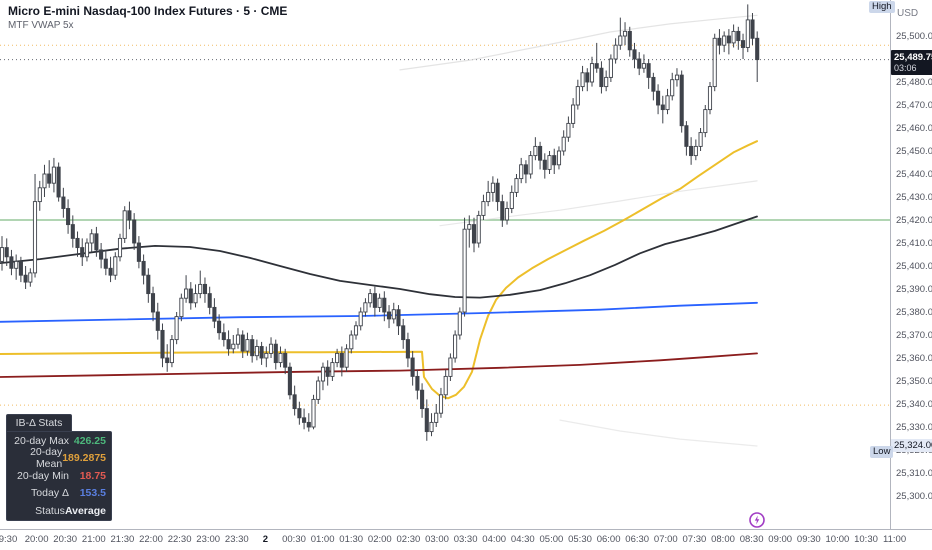  Describe the element at coordinates (914, 427) in the screenshot. I see `price-tick-label: 25,330.00` at that location.